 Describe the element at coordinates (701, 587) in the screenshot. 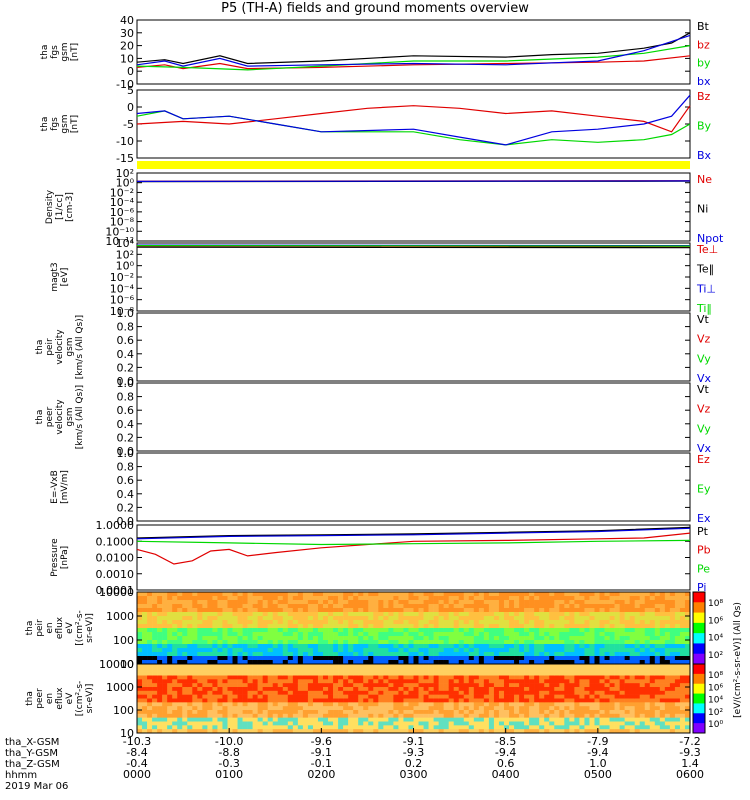

I see `pressure-legend-Pi: Pi` at that location.